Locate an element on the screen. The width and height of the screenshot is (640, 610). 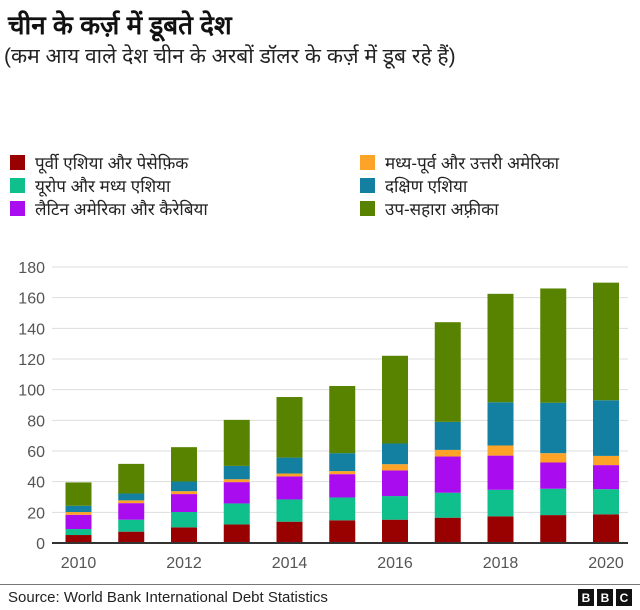
legend-item-sub-saharan-africa: उप-सहारा अफ़्रीका is located at coordinates (429, 208).